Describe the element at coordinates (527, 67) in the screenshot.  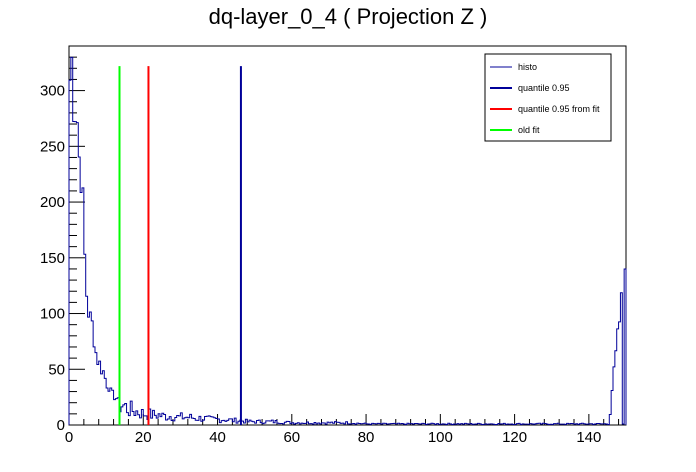
I see `legend-label: histo` at that location.